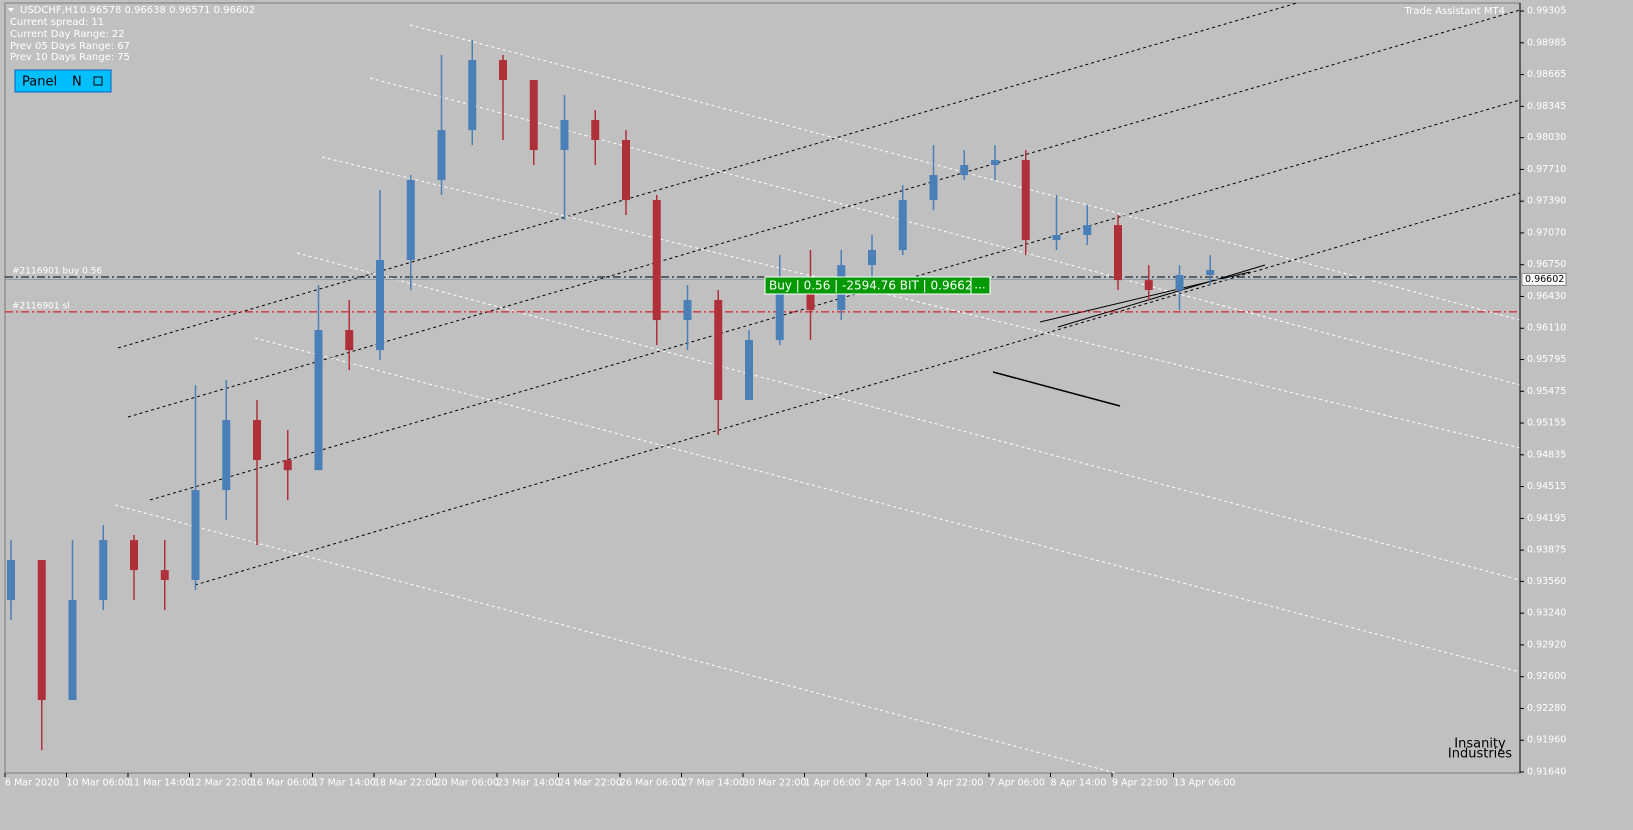 The width and height of the screenshot is (1633, 830). What do you see at coordinates (874, 286) in the screenshot?
I see `order-box-text: Buy | 0.56 | -2594.76 BIT | 0.96626` at bounding box center [874, 286].